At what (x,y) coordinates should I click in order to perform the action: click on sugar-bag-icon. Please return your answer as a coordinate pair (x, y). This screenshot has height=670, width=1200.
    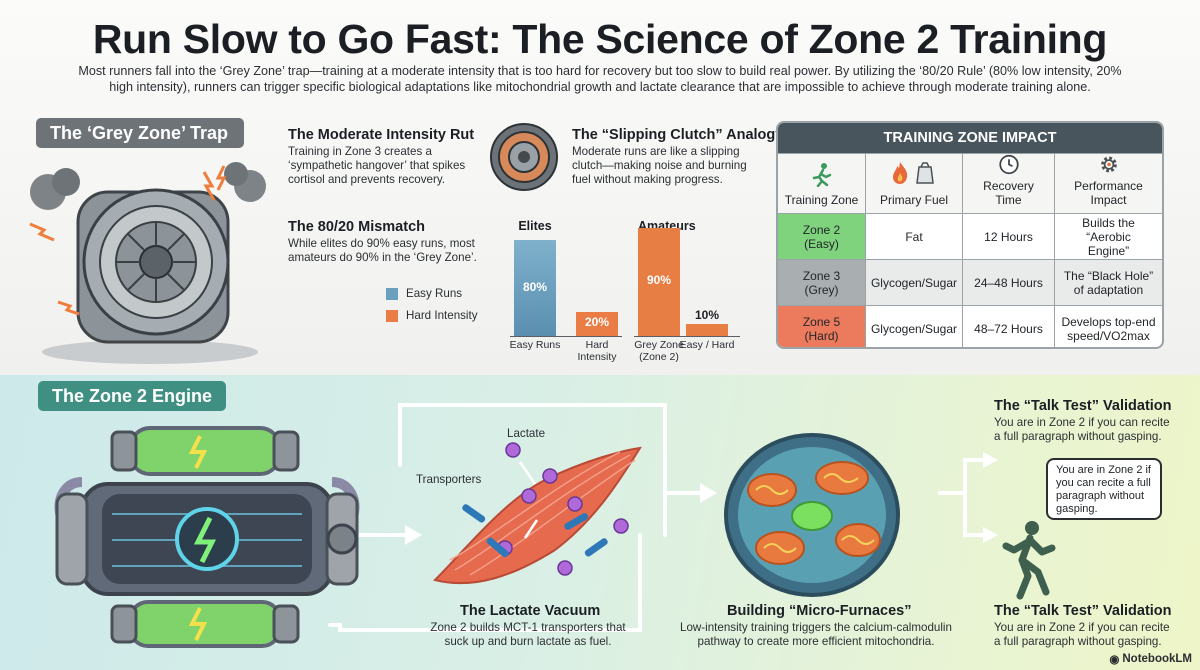
    Looking at the image, I should click on (925, 173).